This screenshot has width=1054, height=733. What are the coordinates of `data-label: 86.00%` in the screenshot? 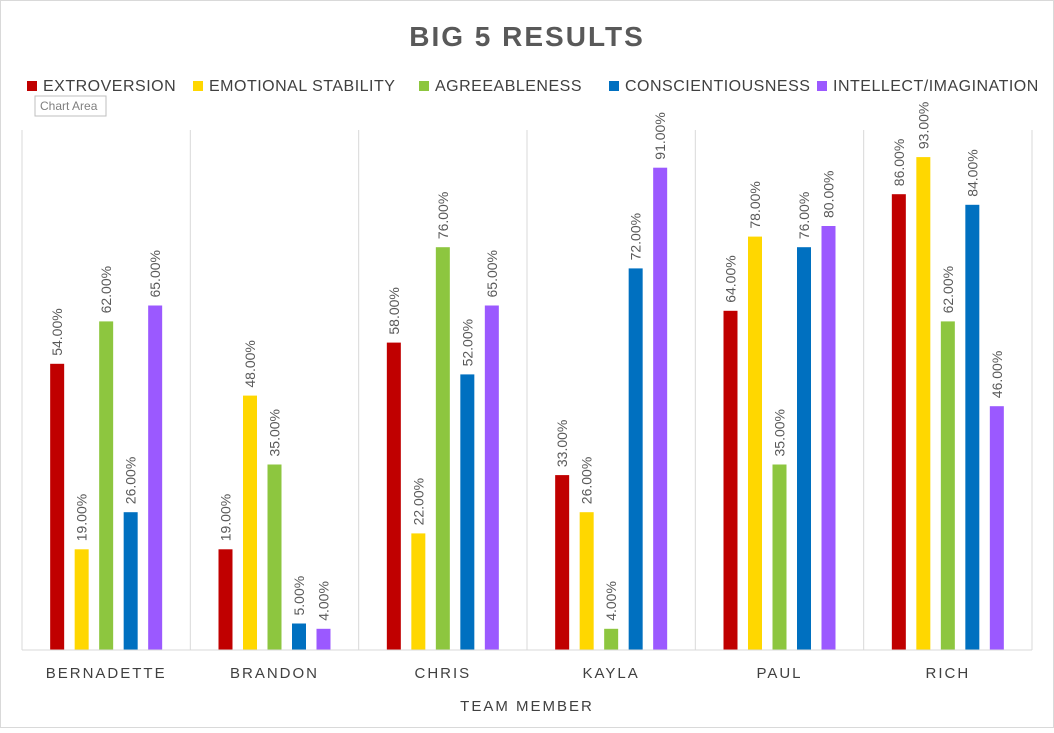 It's located at (899, 162).